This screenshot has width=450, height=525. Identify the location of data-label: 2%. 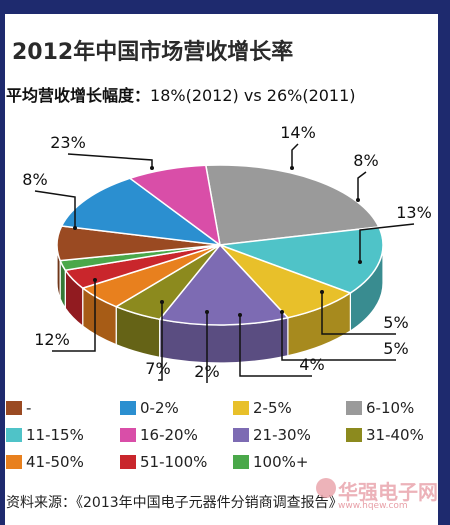
(206, 371).